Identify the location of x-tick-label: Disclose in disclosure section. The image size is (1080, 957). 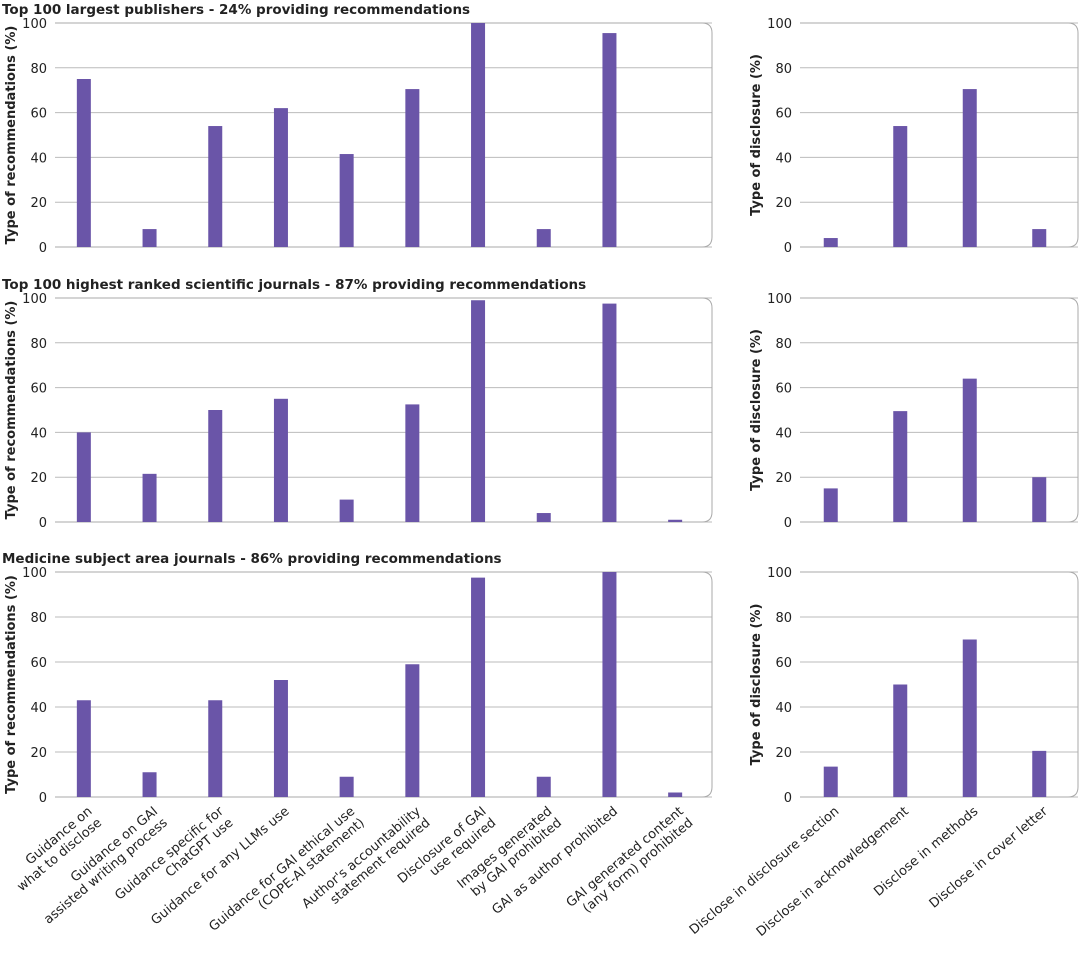
(764, 871).